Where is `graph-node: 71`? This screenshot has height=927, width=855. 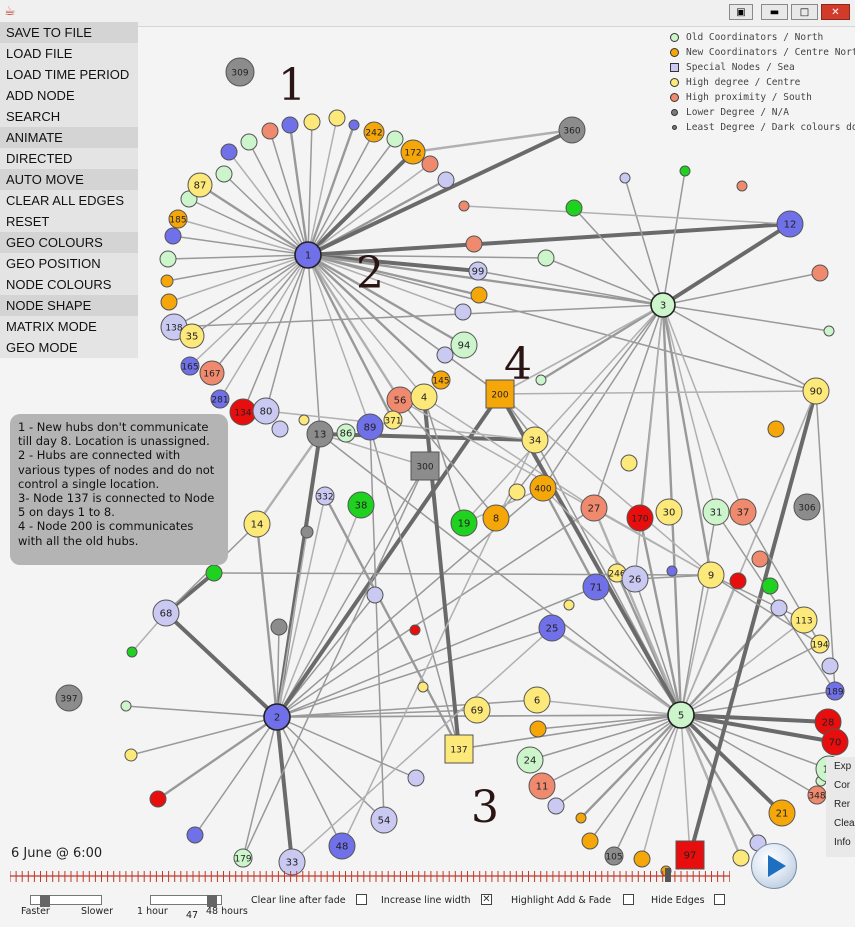 graph-node: 71 is located at coordinates (596, 587).